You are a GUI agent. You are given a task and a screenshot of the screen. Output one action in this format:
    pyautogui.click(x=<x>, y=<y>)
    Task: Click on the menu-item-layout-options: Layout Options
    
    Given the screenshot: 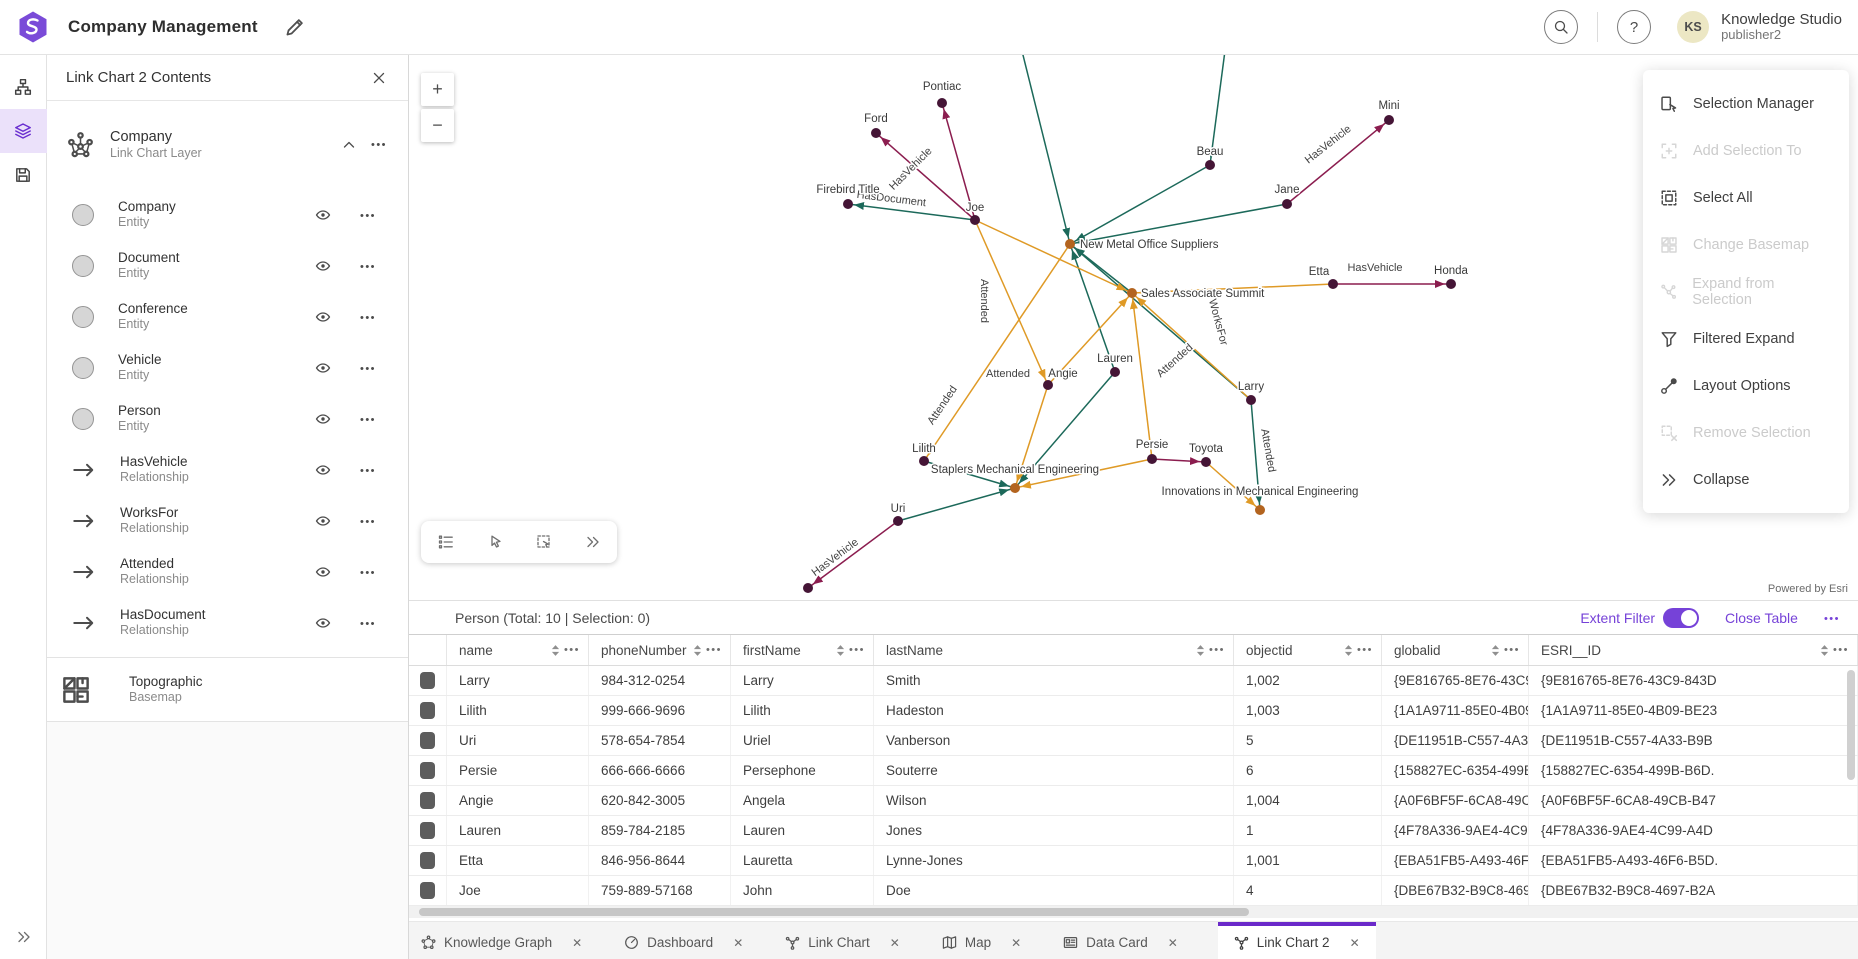 What is the action you would take?
    pyautogui.click(x=1746, y=385)
    